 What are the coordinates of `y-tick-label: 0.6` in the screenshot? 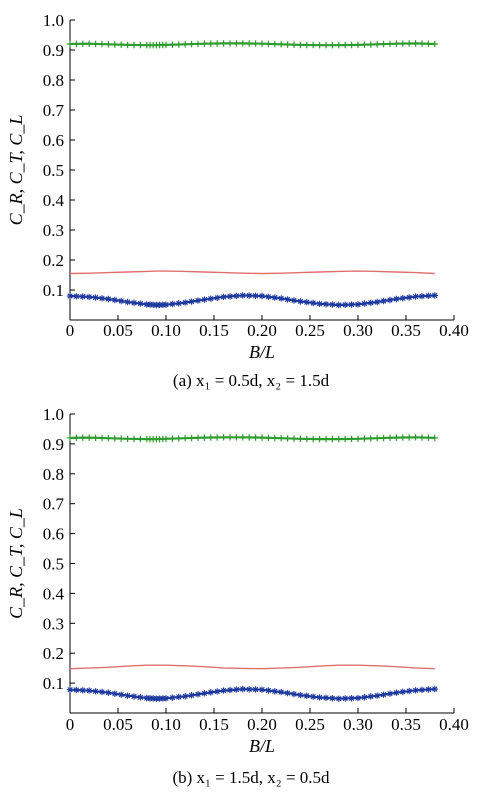 It's located at (53, 140).